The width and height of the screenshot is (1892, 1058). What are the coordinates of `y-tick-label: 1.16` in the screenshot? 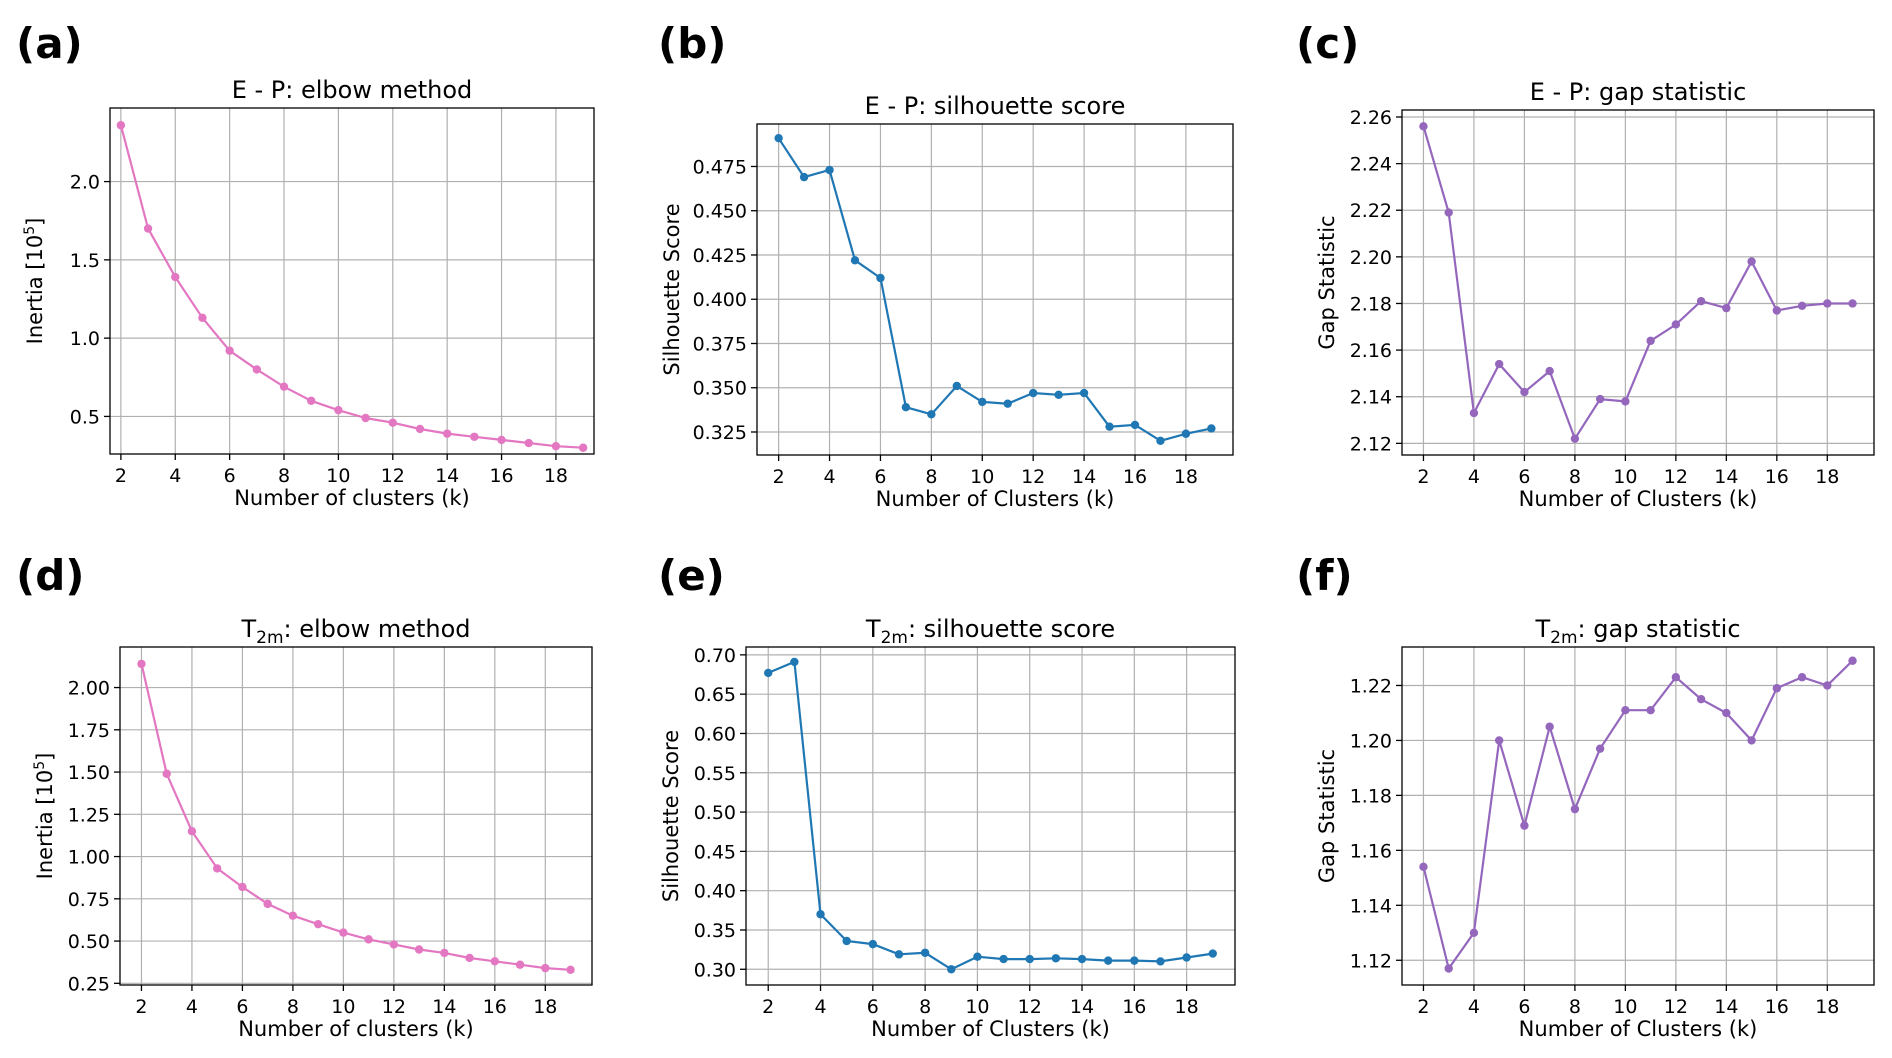 It's located at (1371, 851).